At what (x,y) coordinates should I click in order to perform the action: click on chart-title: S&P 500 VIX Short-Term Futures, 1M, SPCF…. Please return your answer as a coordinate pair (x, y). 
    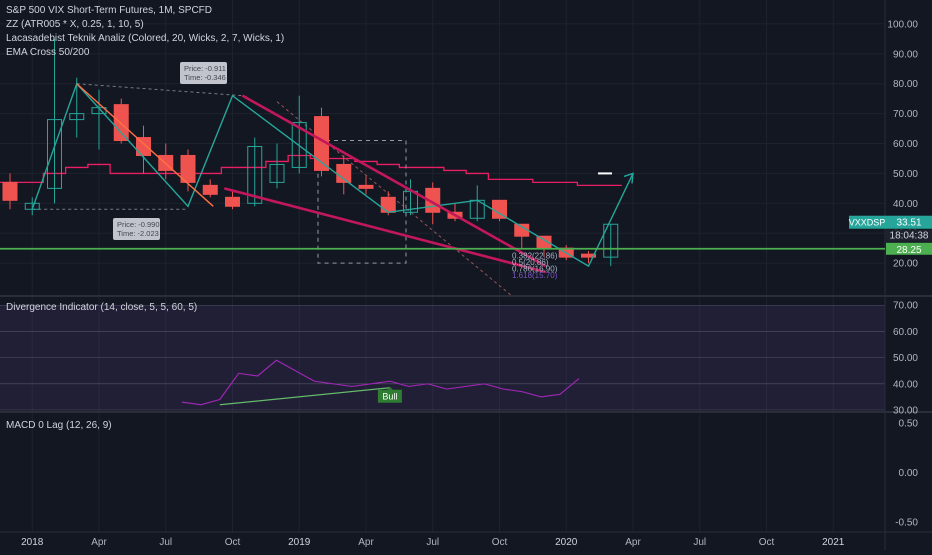
    Looking at the image, I should click on (109, 10).